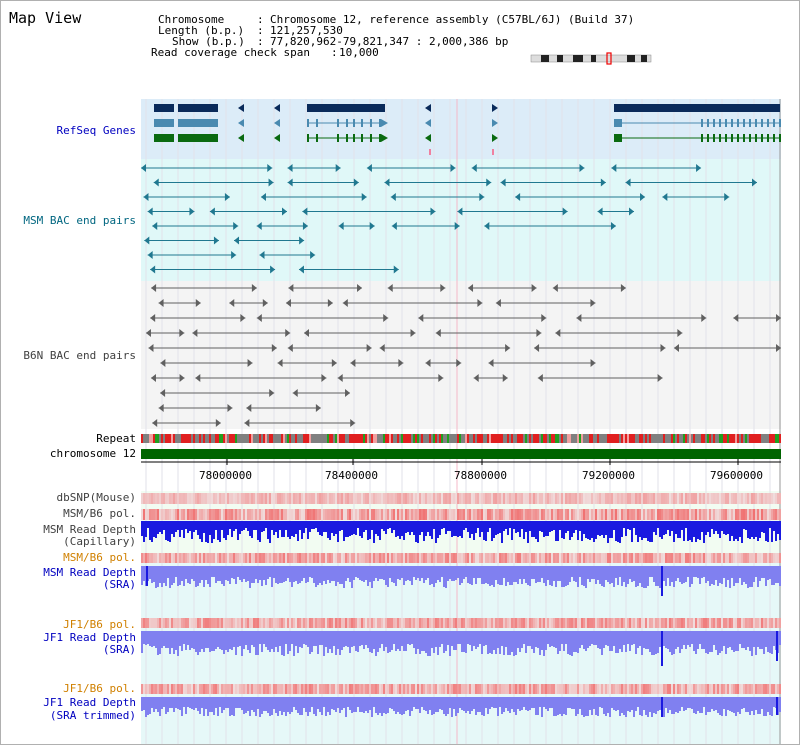 This screenshot has height=745, width=800. Describe the element at coordinates (79, 355) in the screenshot. I see `track-label-b6n-bac: B6N BAC end pairs` at that location.